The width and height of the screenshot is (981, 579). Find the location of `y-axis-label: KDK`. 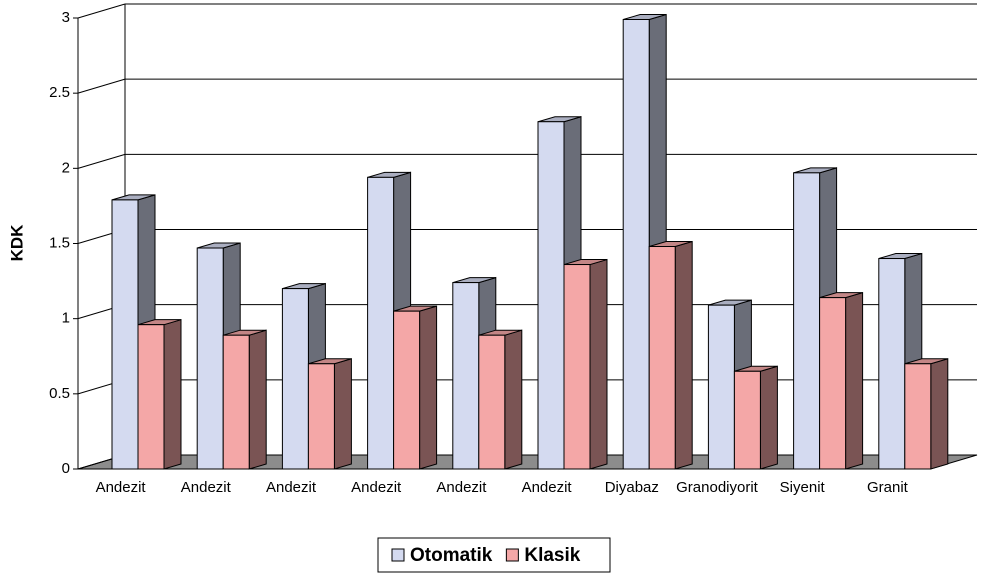

y-axis-label: KDK is located at coordinates (16, 243).